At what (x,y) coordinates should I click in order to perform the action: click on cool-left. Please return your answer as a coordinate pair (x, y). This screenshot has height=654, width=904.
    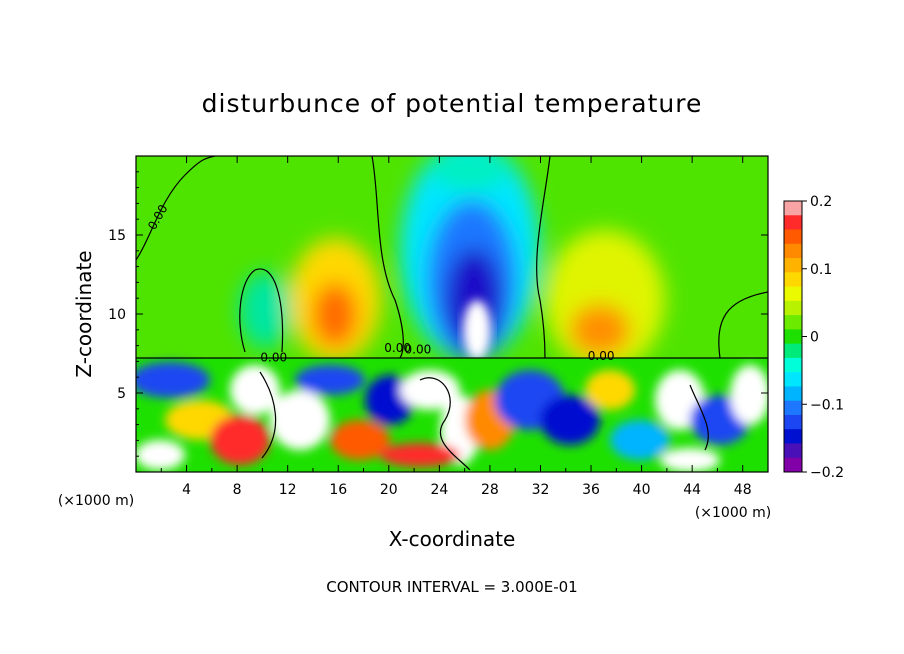
    Looking at the image, I should click on (265, 310).